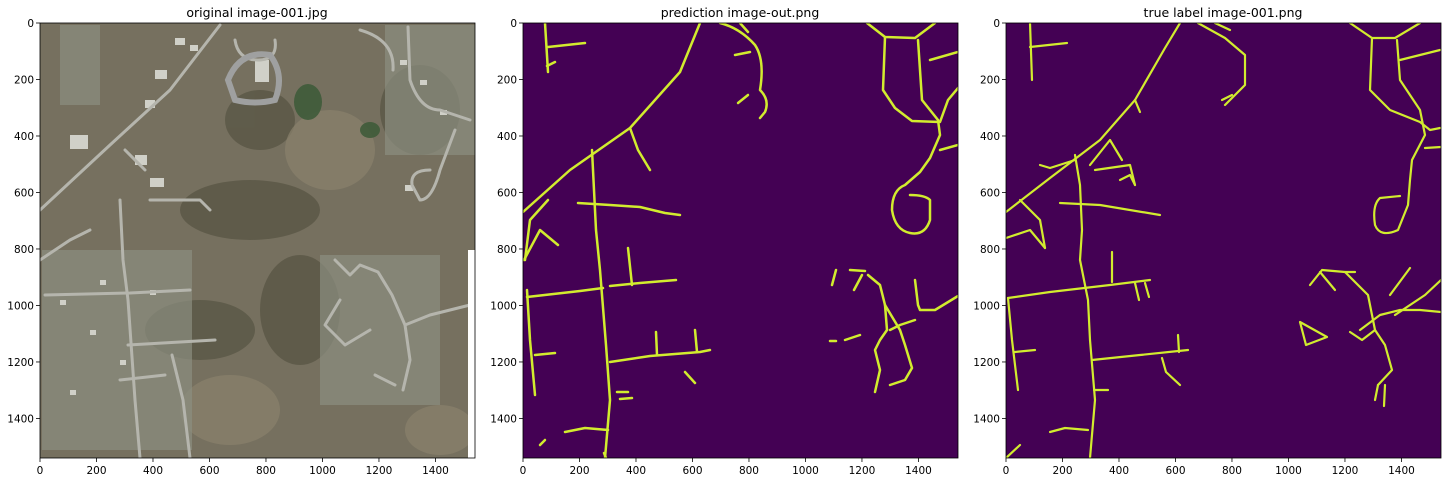 This screenshot has height=482, width=1448. I want to click on panel-title-prediction: prediction image-out.png, so click(740, 12).